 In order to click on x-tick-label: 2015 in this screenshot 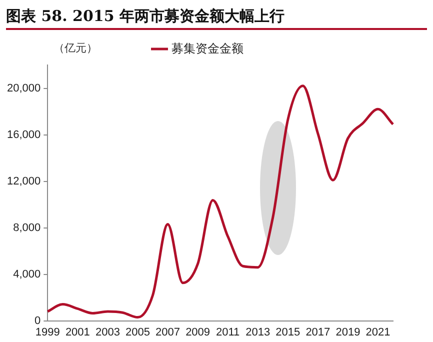, I will do `click(288, 332)`.